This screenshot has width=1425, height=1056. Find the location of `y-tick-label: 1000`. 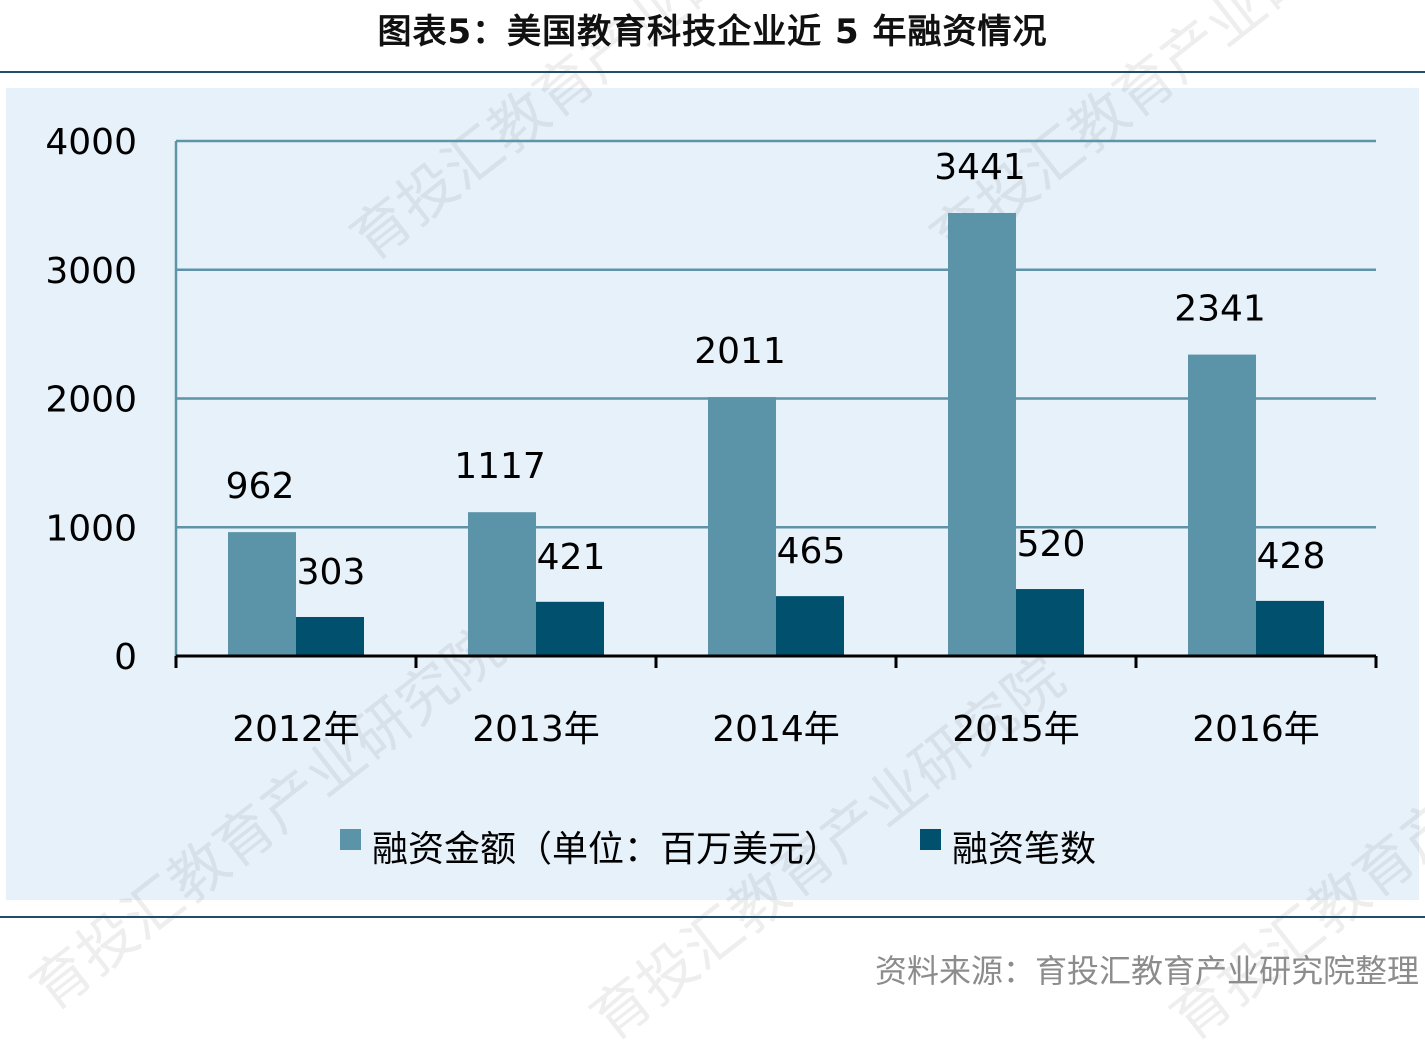

y-tick-label: 1000 is located at coordinates (91, 528).